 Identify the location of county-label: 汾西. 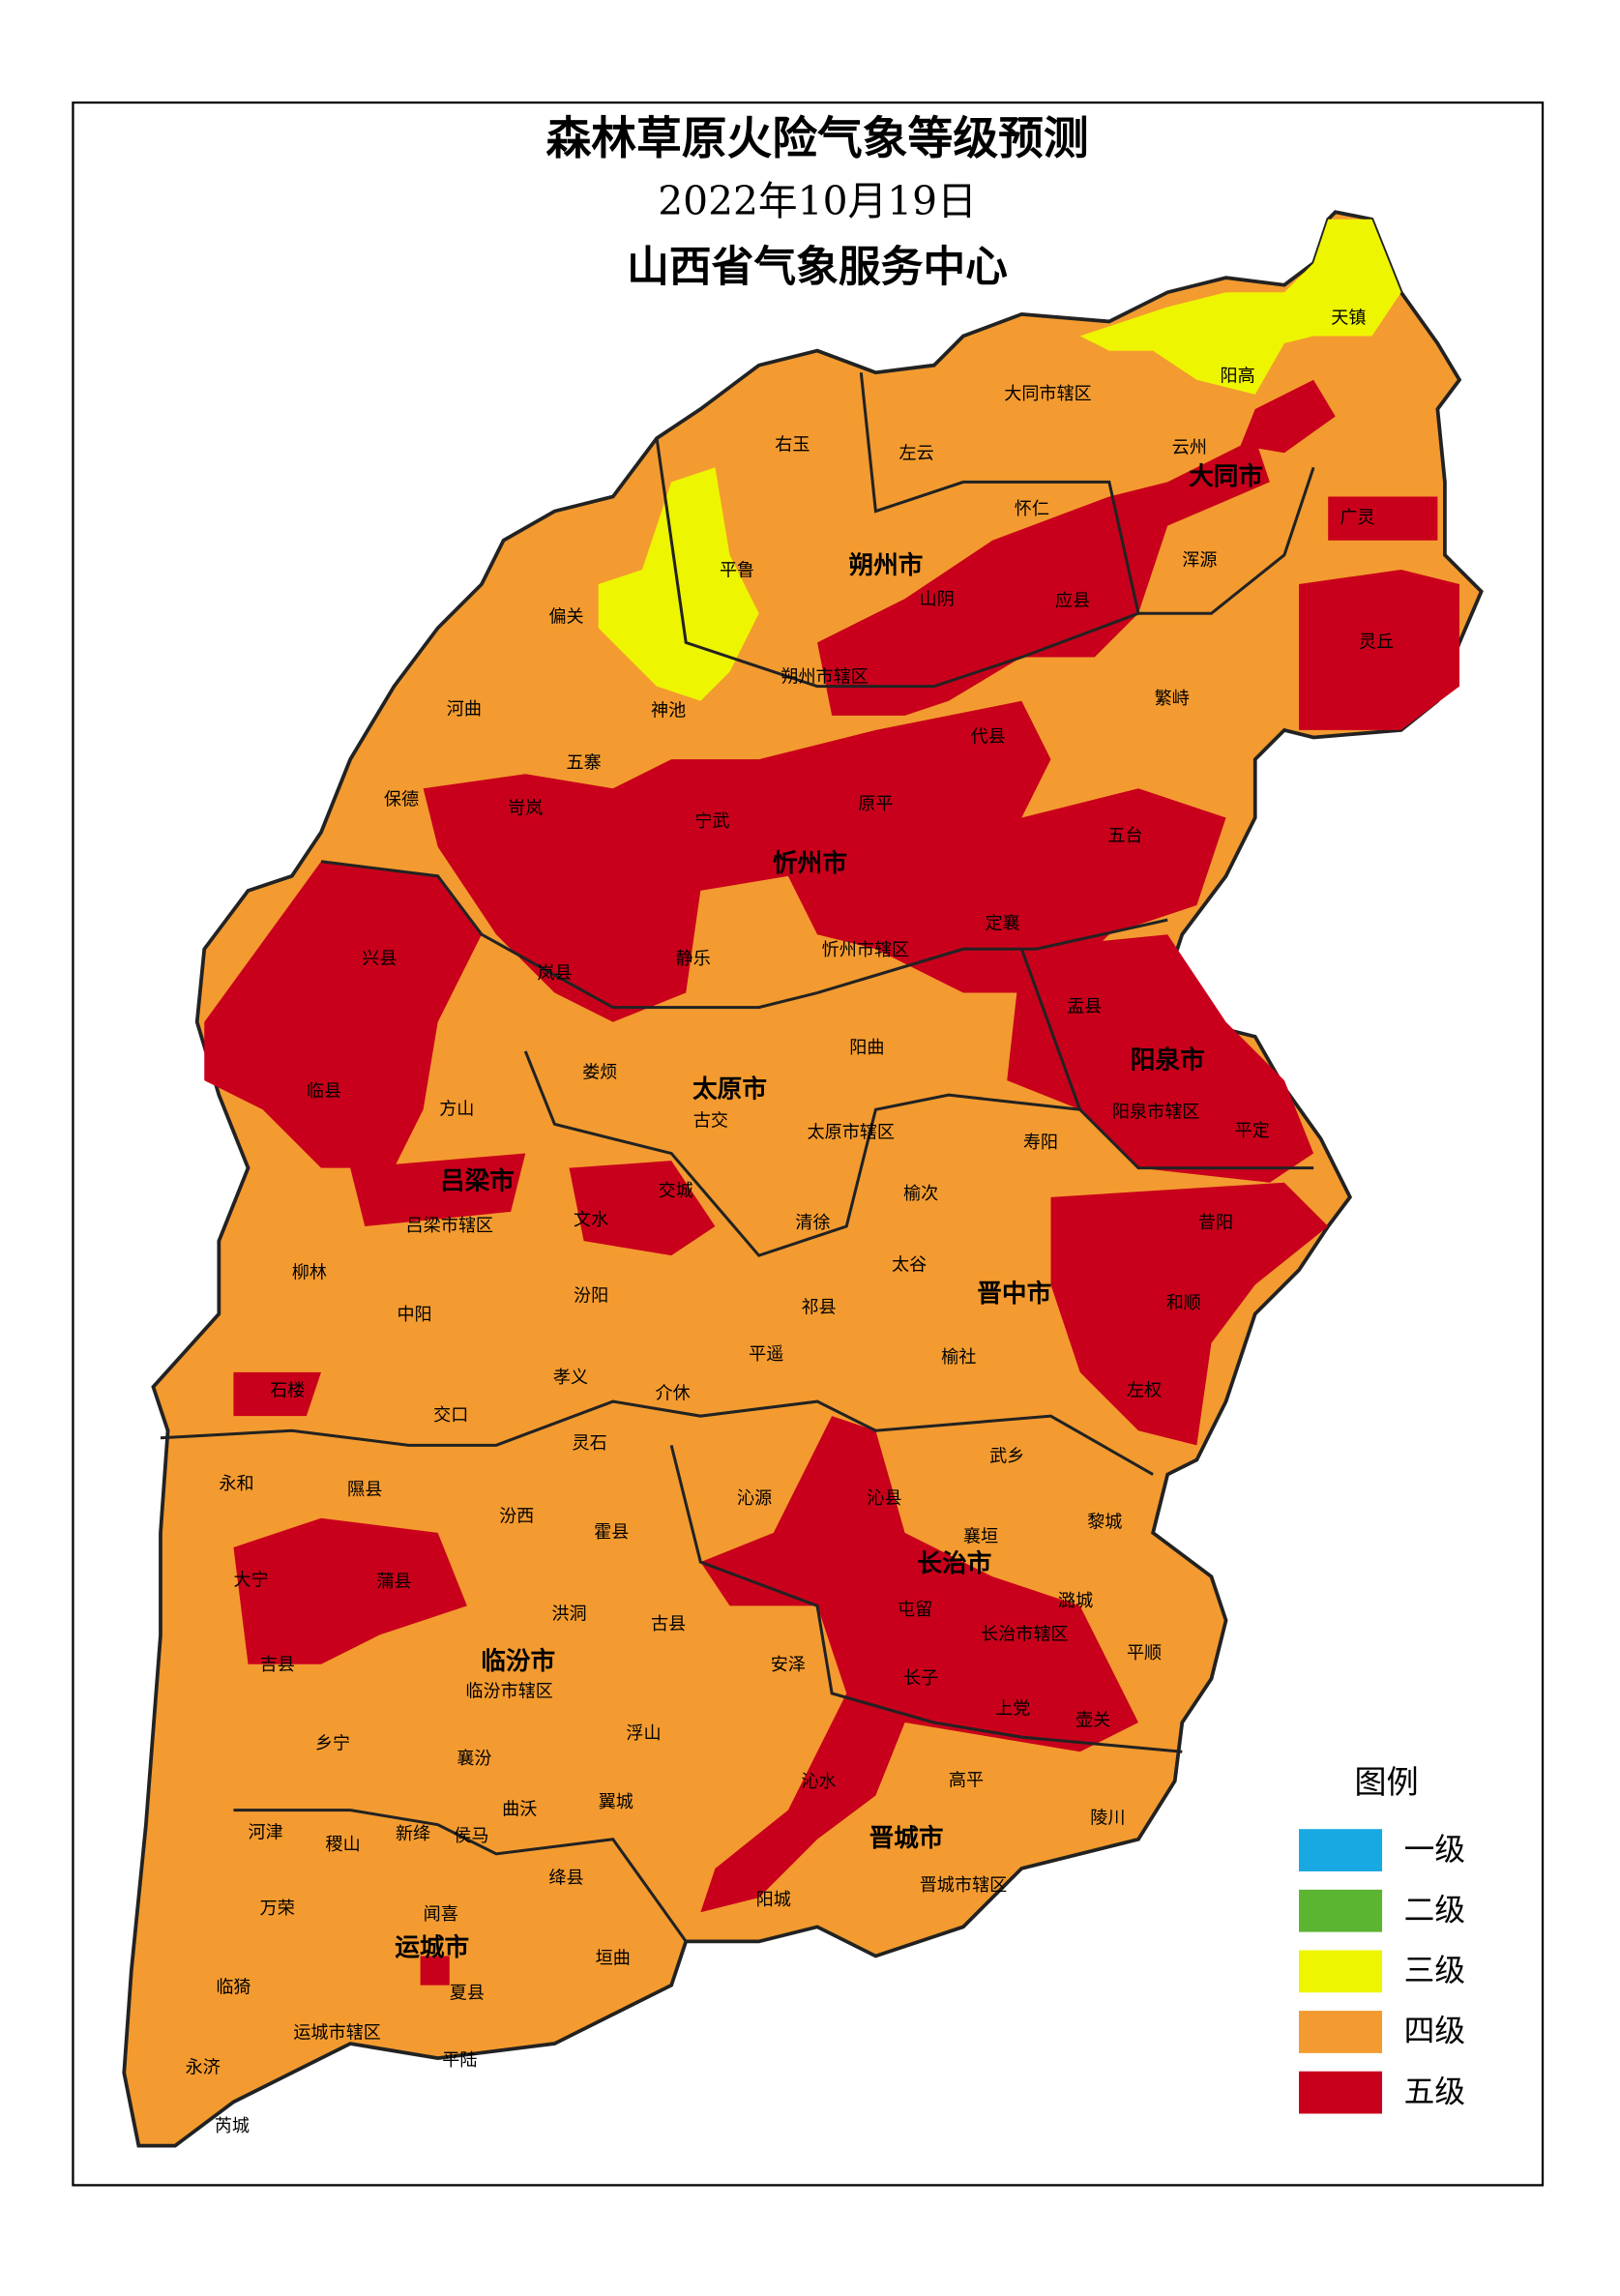
(516, 1516).